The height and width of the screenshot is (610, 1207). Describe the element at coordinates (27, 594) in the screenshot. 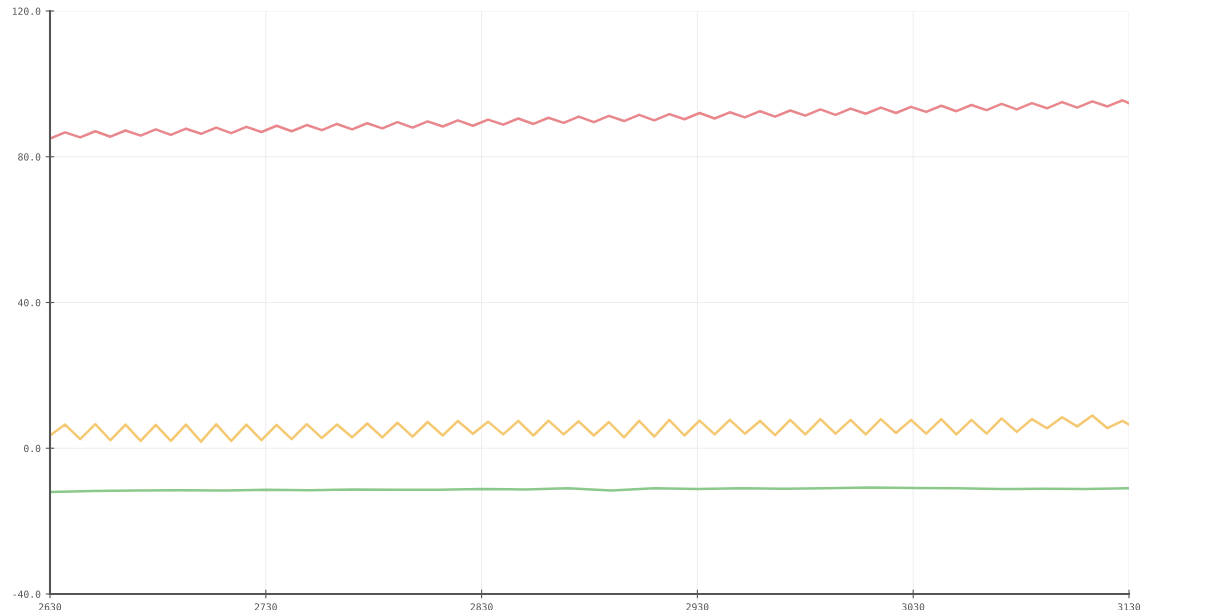

I see `y-tick-label: -40.0` at that location.